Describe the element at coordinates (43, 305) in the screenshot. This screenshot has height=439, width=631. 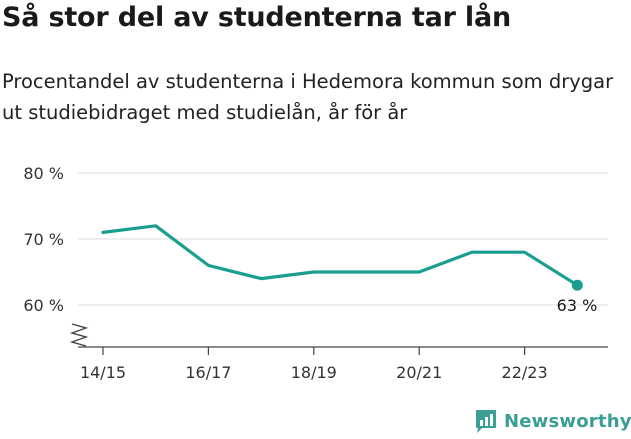
I see `y-tick-label: 60 %` at that location.